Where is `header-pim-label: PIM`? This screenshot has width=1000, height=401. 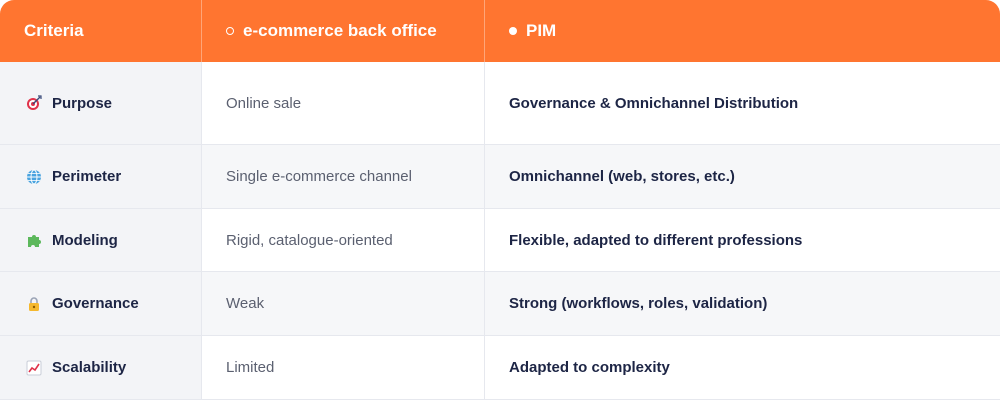
header-pim-label: PIM is located at coordinates (541, 30).